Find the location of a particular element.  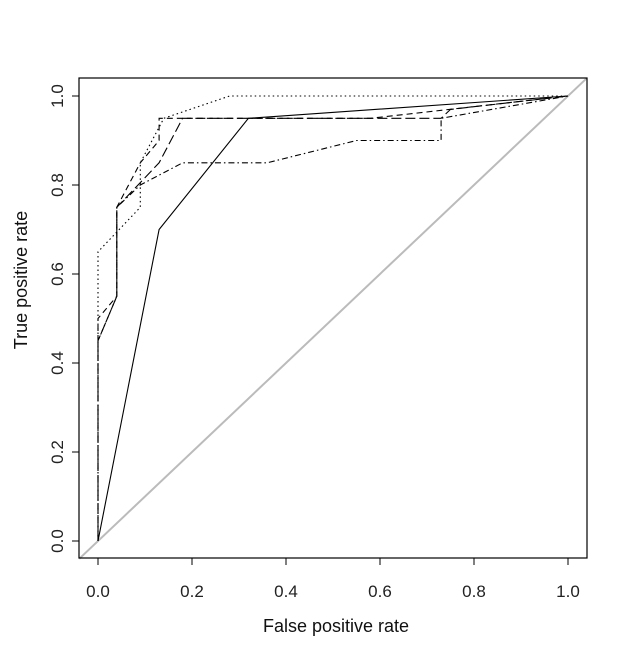

y-tick-label: 0.8 is located at coordinates (57, 185).